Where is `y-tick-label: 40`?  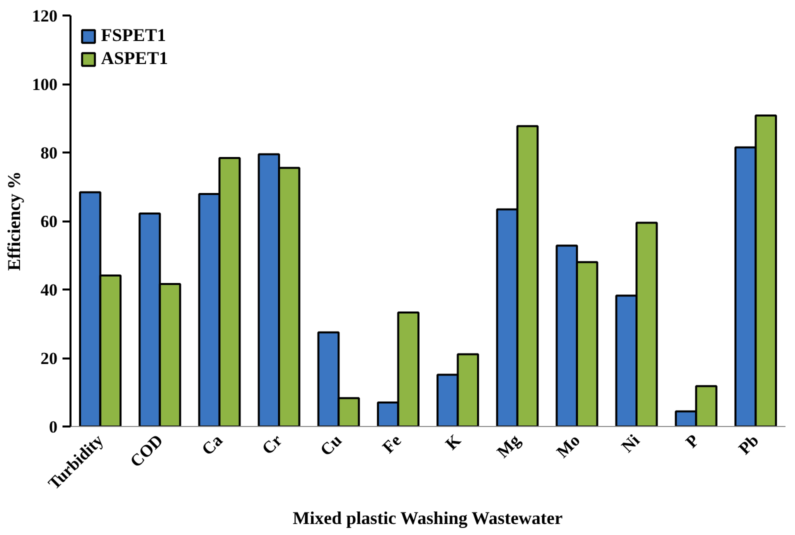 y-tick-label: 40 is located at coordinates (49, 290).